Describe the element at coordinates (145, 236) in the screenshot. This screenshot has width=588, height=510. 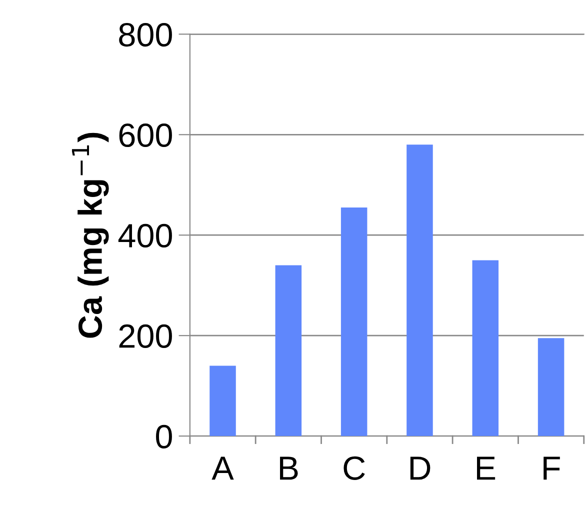
I see `y-tick-label: 400` at that location.